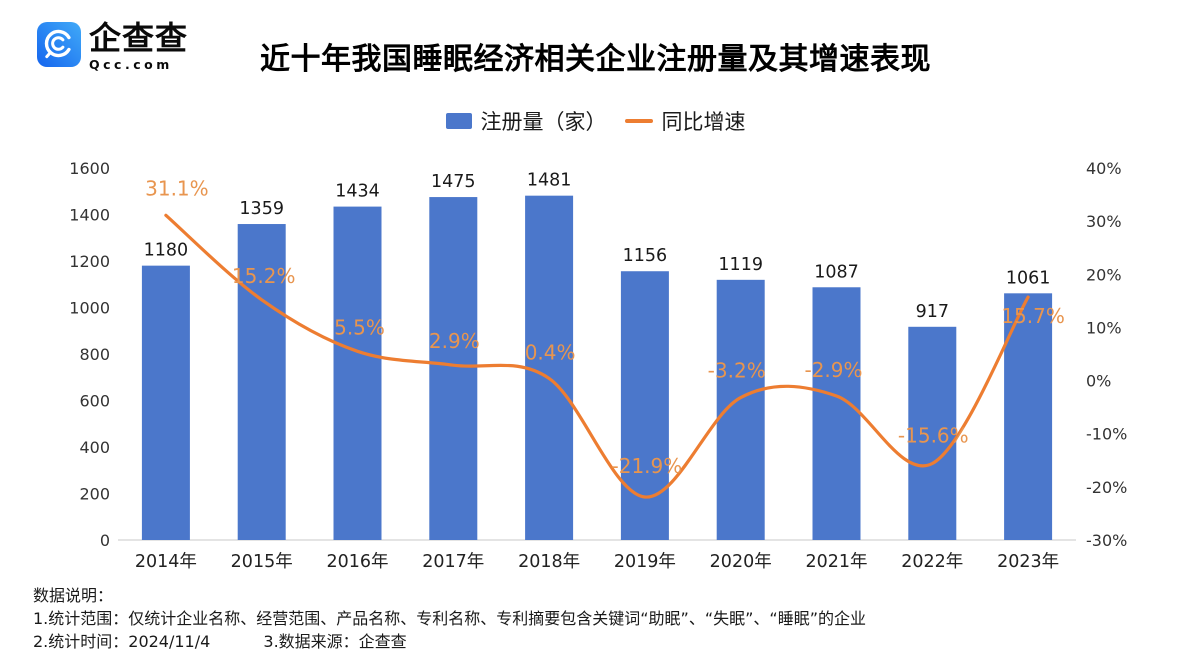  Describe the element at coordinates (741, 562) in the screenshot. I see `x-axis-label: 2020年` at that location.